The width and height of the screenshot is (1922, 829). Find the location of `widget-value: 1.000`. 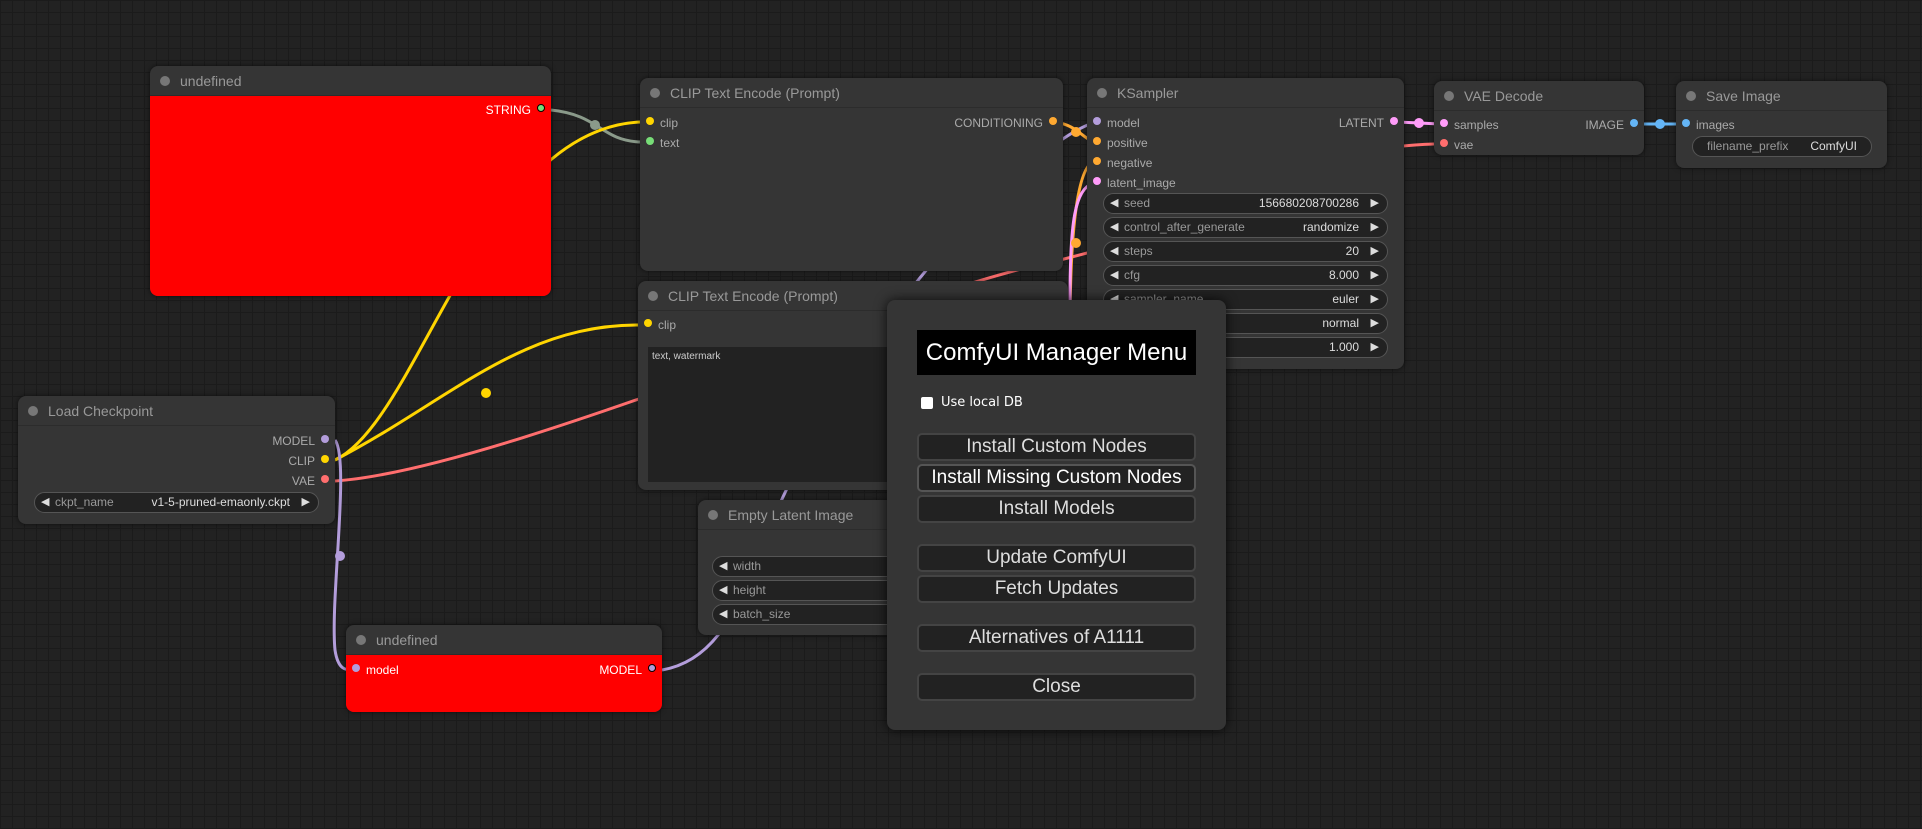

widget-value: 1.000 is located at coordinates (1343, 347).